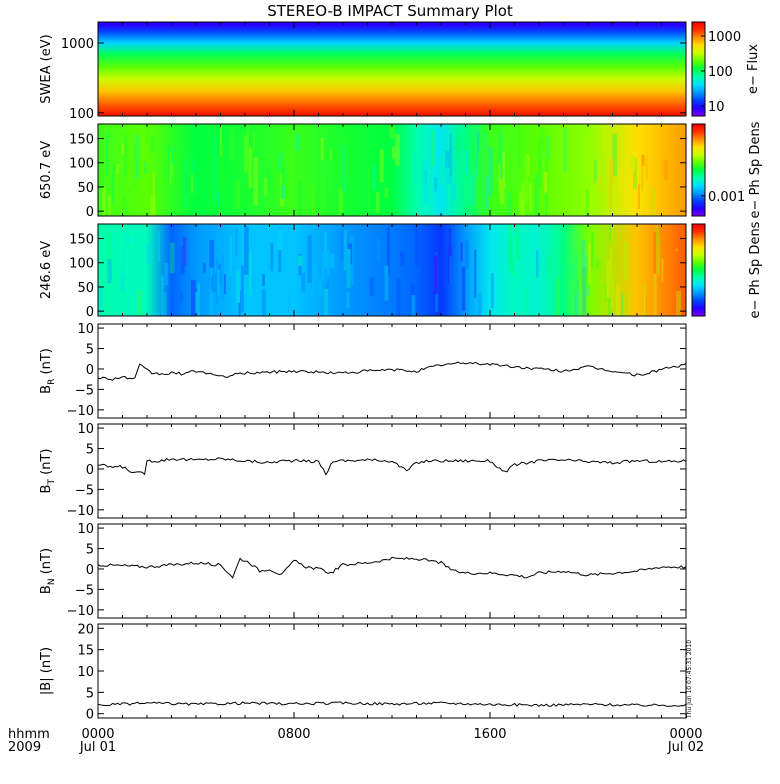 The height and width of the screenshot is (784, 780). I want to click on y-axis-label: SWEA (eV), so click(46, 68).